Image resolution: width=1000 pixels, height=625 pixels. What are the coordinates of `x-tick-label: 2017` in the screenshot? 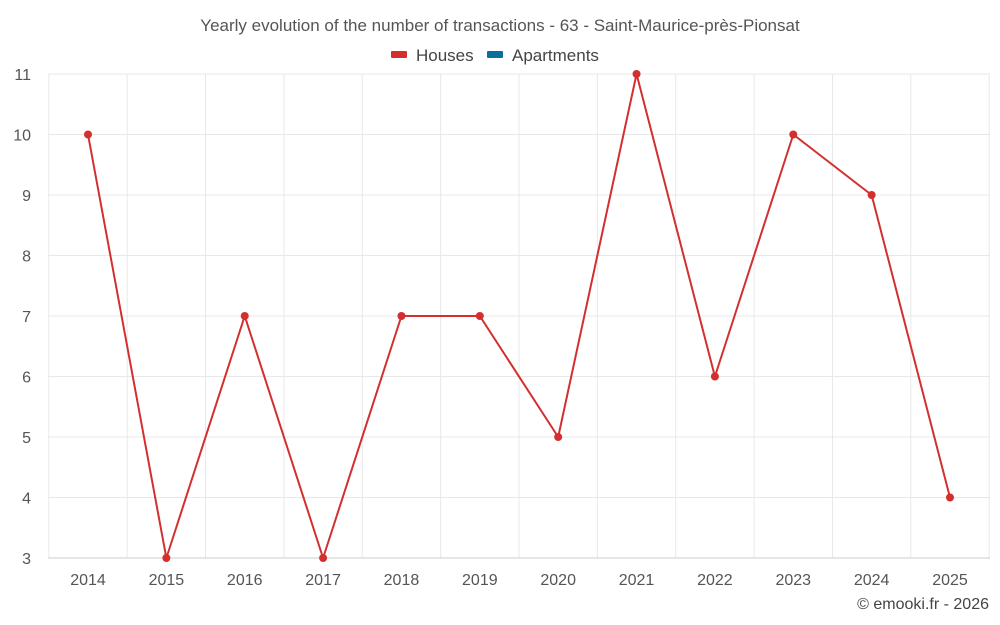 It's located at (323, 580).